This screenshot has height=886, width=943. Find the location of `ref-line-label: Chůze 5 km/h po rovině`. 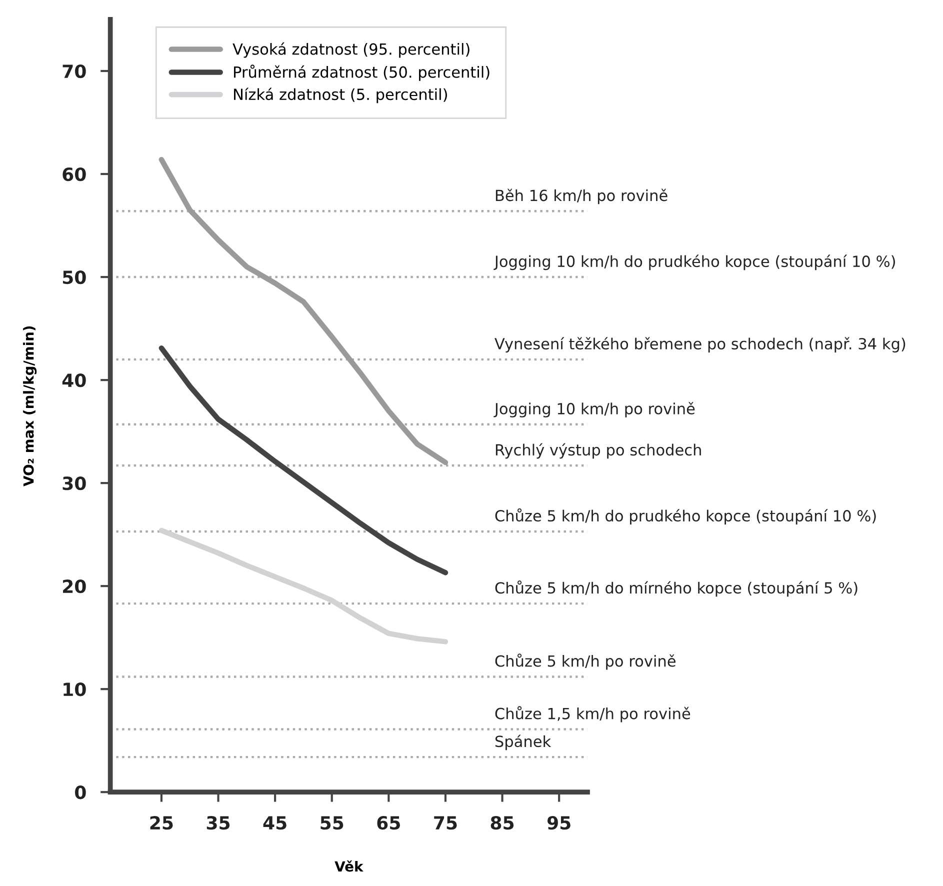

ref-line-label: Chůze 5 km/h po rovině is located at coordinates (585, 662).